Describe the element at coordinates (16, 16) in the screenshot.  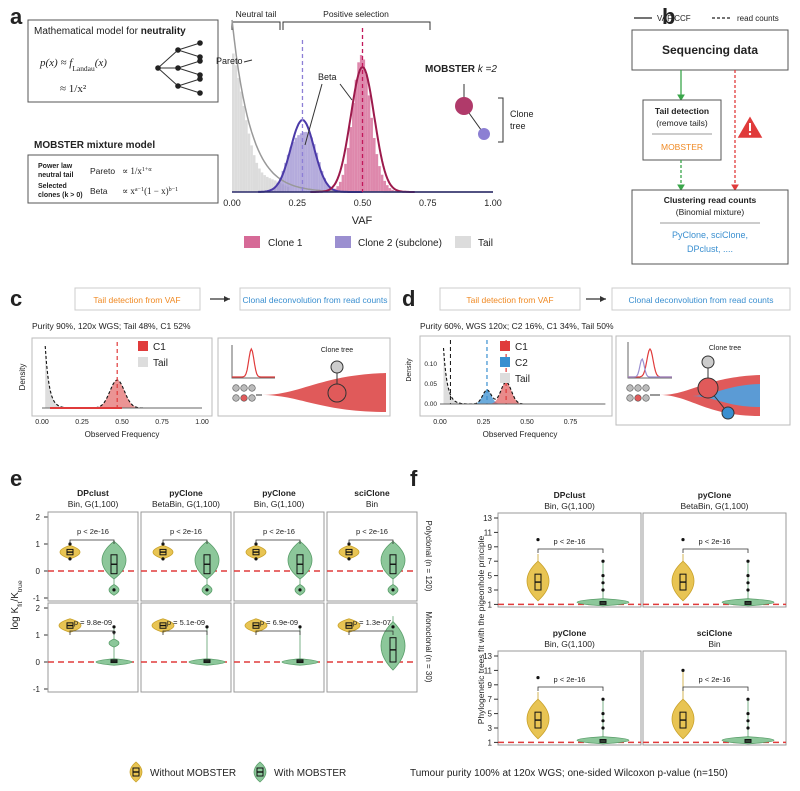
I see `panel-label: a` at that location.